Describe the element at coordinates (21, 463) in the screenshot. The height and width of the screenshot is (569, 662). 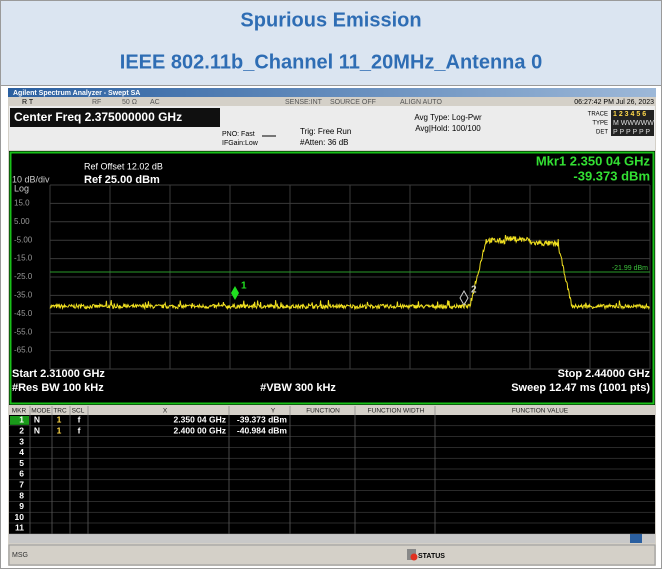
I see `cell-mkr: 5` at that location.